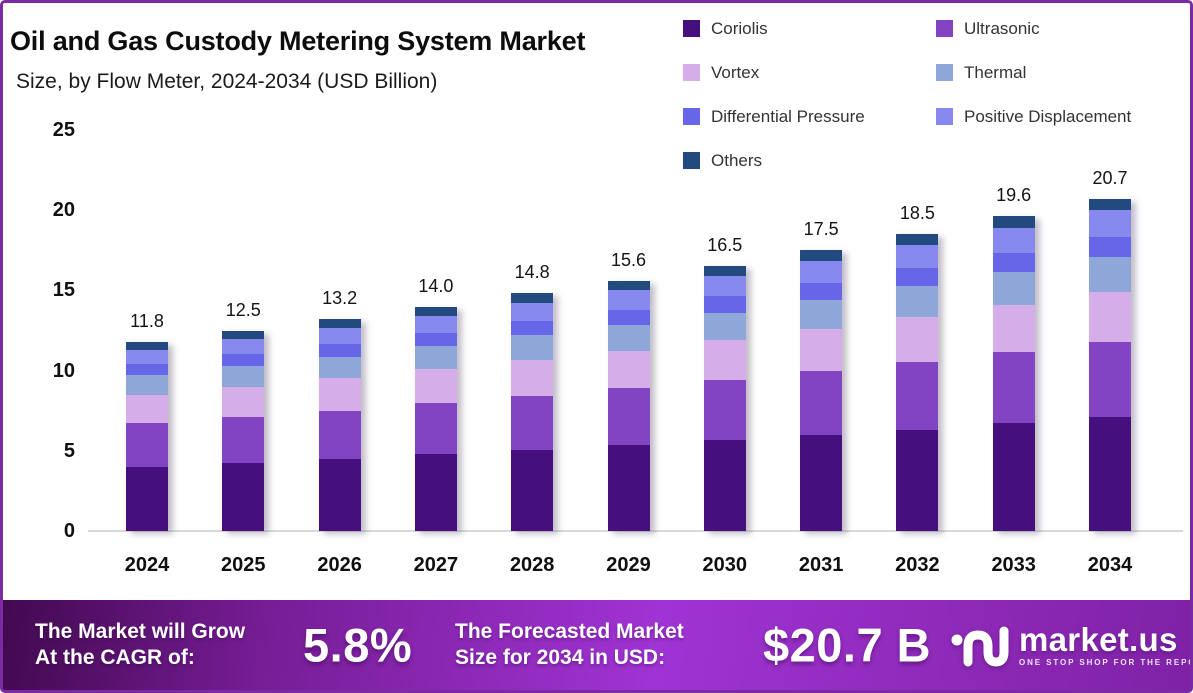 The width and height of the screenshot is (1193, 693). Describe the element at coordinates (628, 259) in the screenshot. I see `bar-total-label-2029: 15.6` at that location.